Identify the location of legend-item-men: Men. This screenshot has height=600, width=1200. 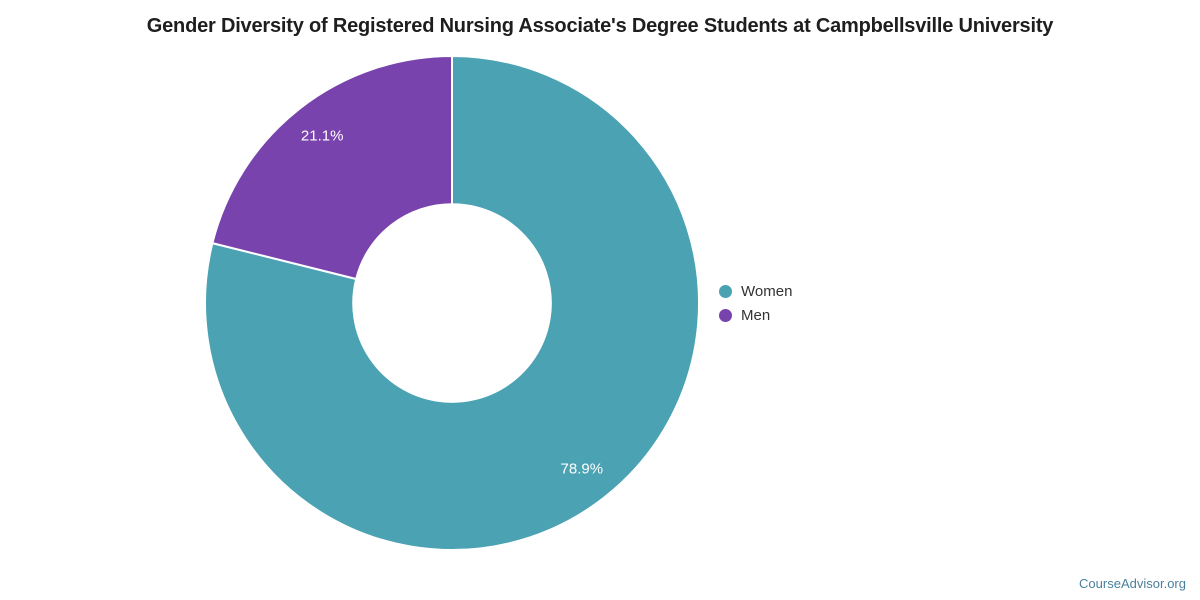
(755, 316).